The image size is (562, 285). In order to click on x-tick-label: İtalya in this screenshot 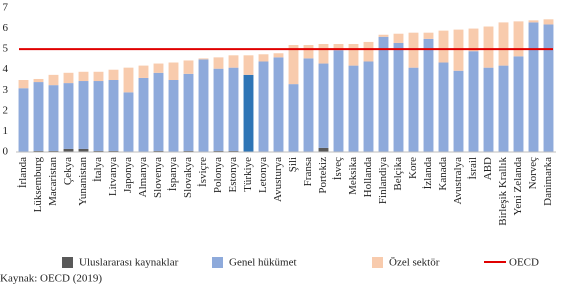, I will do `click(98, 169)`.